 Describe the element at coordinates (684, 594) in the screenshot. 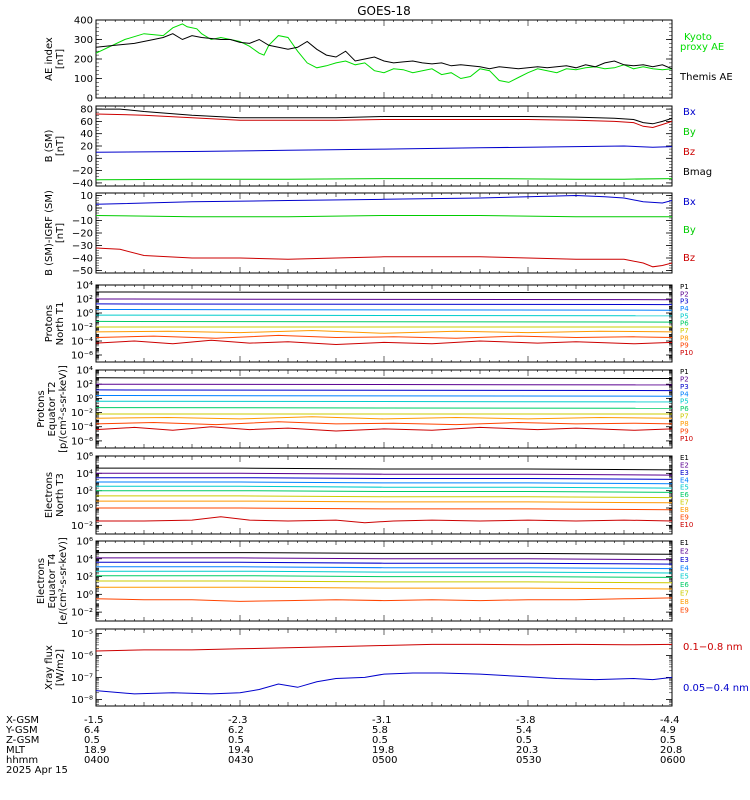

I see `legend-label: E7` at that location.